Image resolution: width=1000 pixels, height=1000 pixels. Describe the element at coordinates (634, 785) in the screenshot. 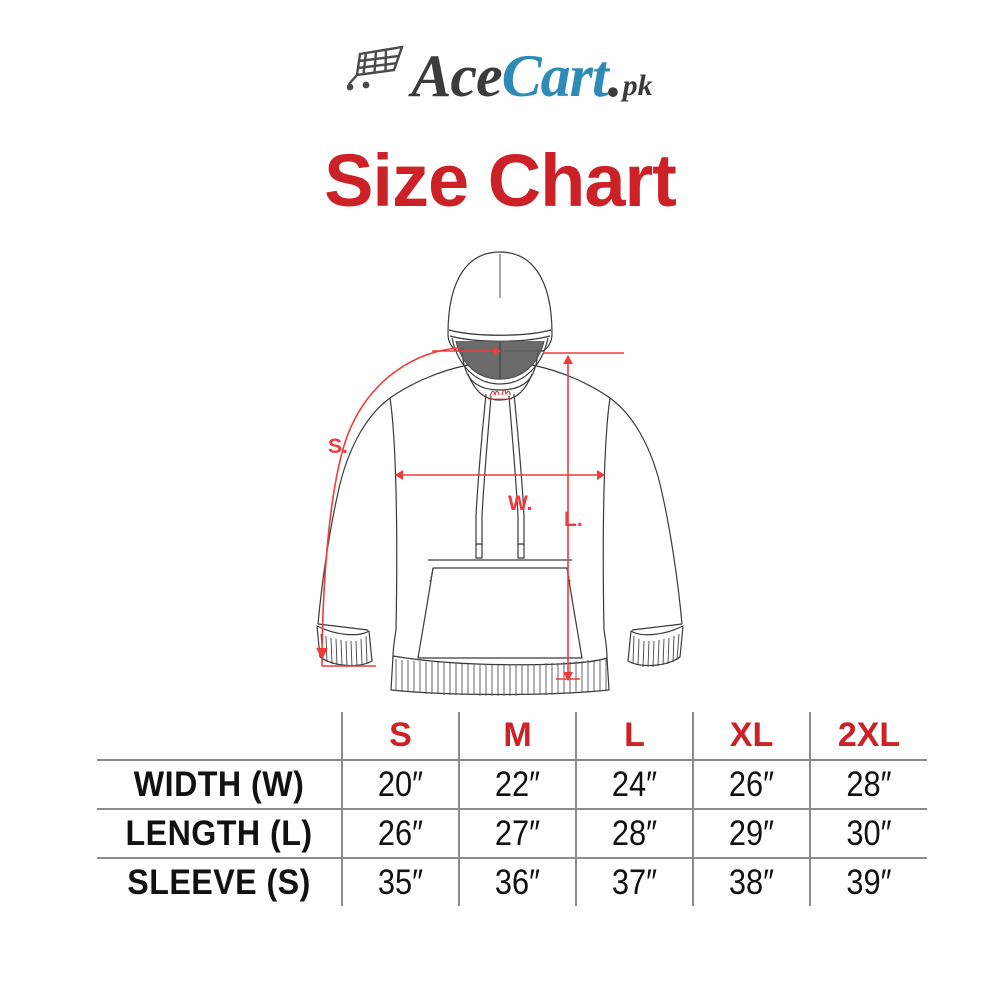

I see `width-l: 24″` at that location.